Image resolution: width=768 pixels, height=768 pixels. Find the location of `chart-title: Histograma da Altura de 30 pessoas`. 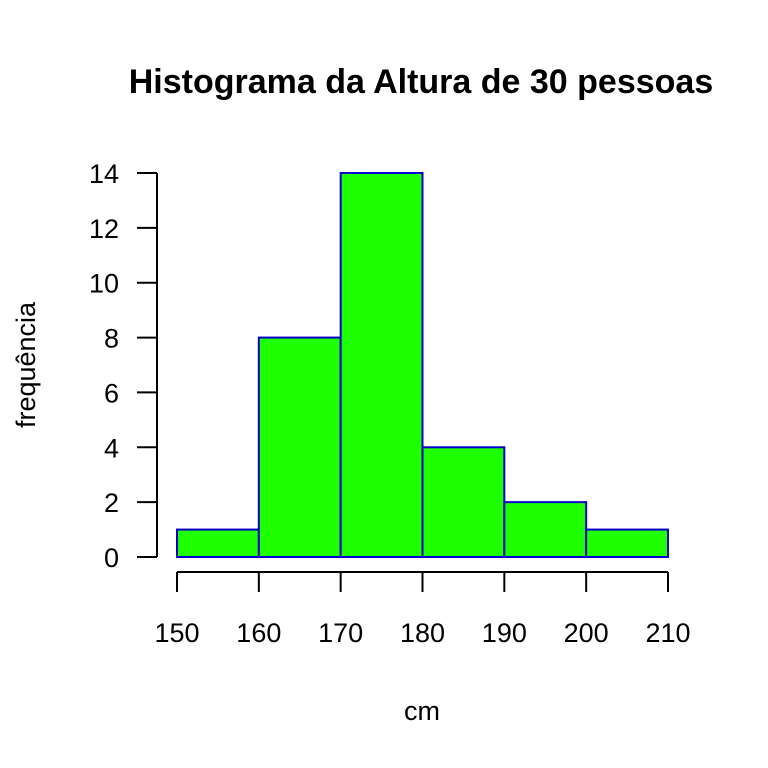

chart-title: Histograma da Altura de 30 pessoas is located at coordinates (421, 82).